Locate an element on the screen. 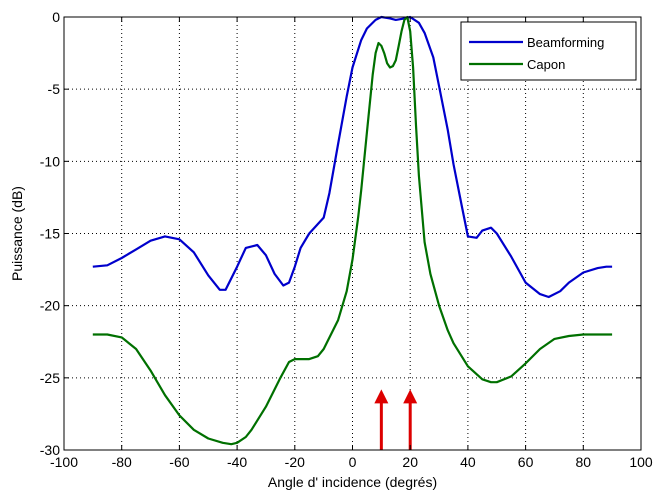 The height and width of the screenshot is (497, 657). x-tick-label: -60 is located at coordinates (179, 462).